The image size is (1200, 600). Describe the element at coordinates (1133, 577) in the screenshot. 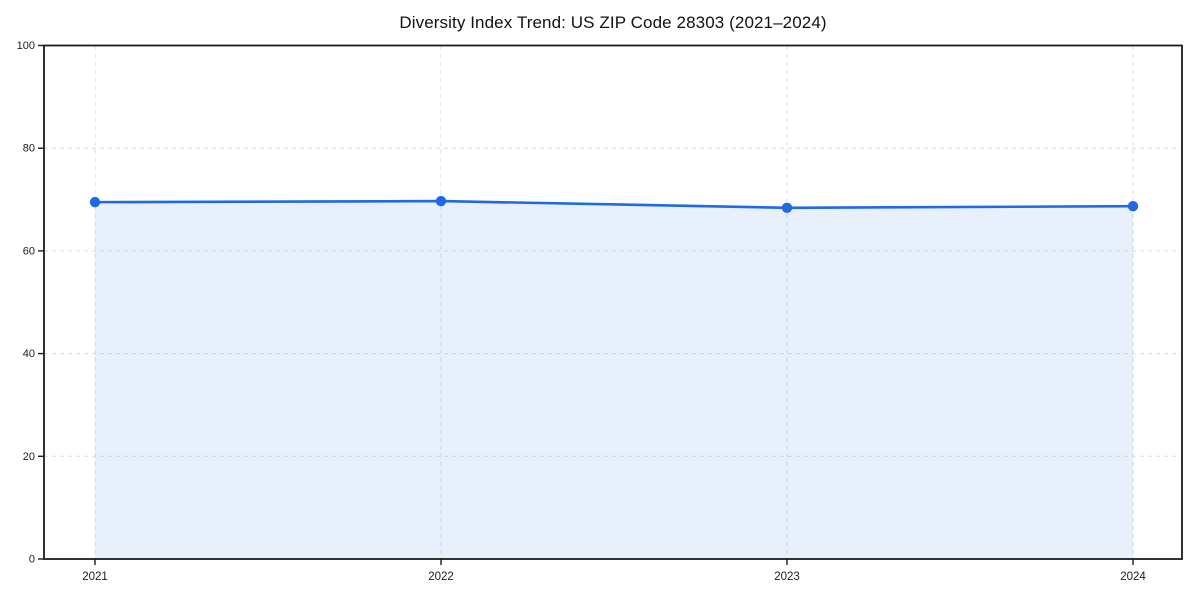

I see `x-axis-tick-label: 2024` at that location.